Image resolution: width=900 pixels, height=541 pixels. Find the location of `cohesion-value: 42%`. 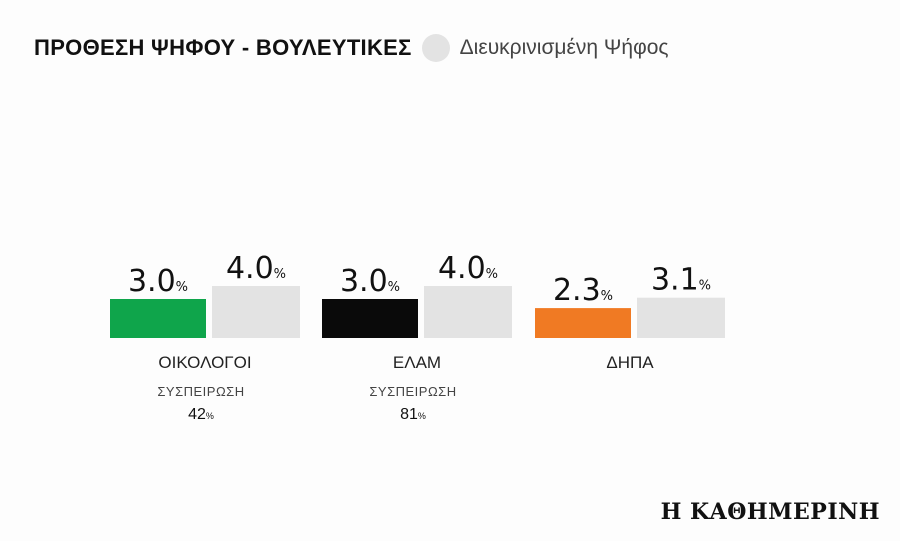

cohesion-value: 42% is located at coordinates (201, 414).